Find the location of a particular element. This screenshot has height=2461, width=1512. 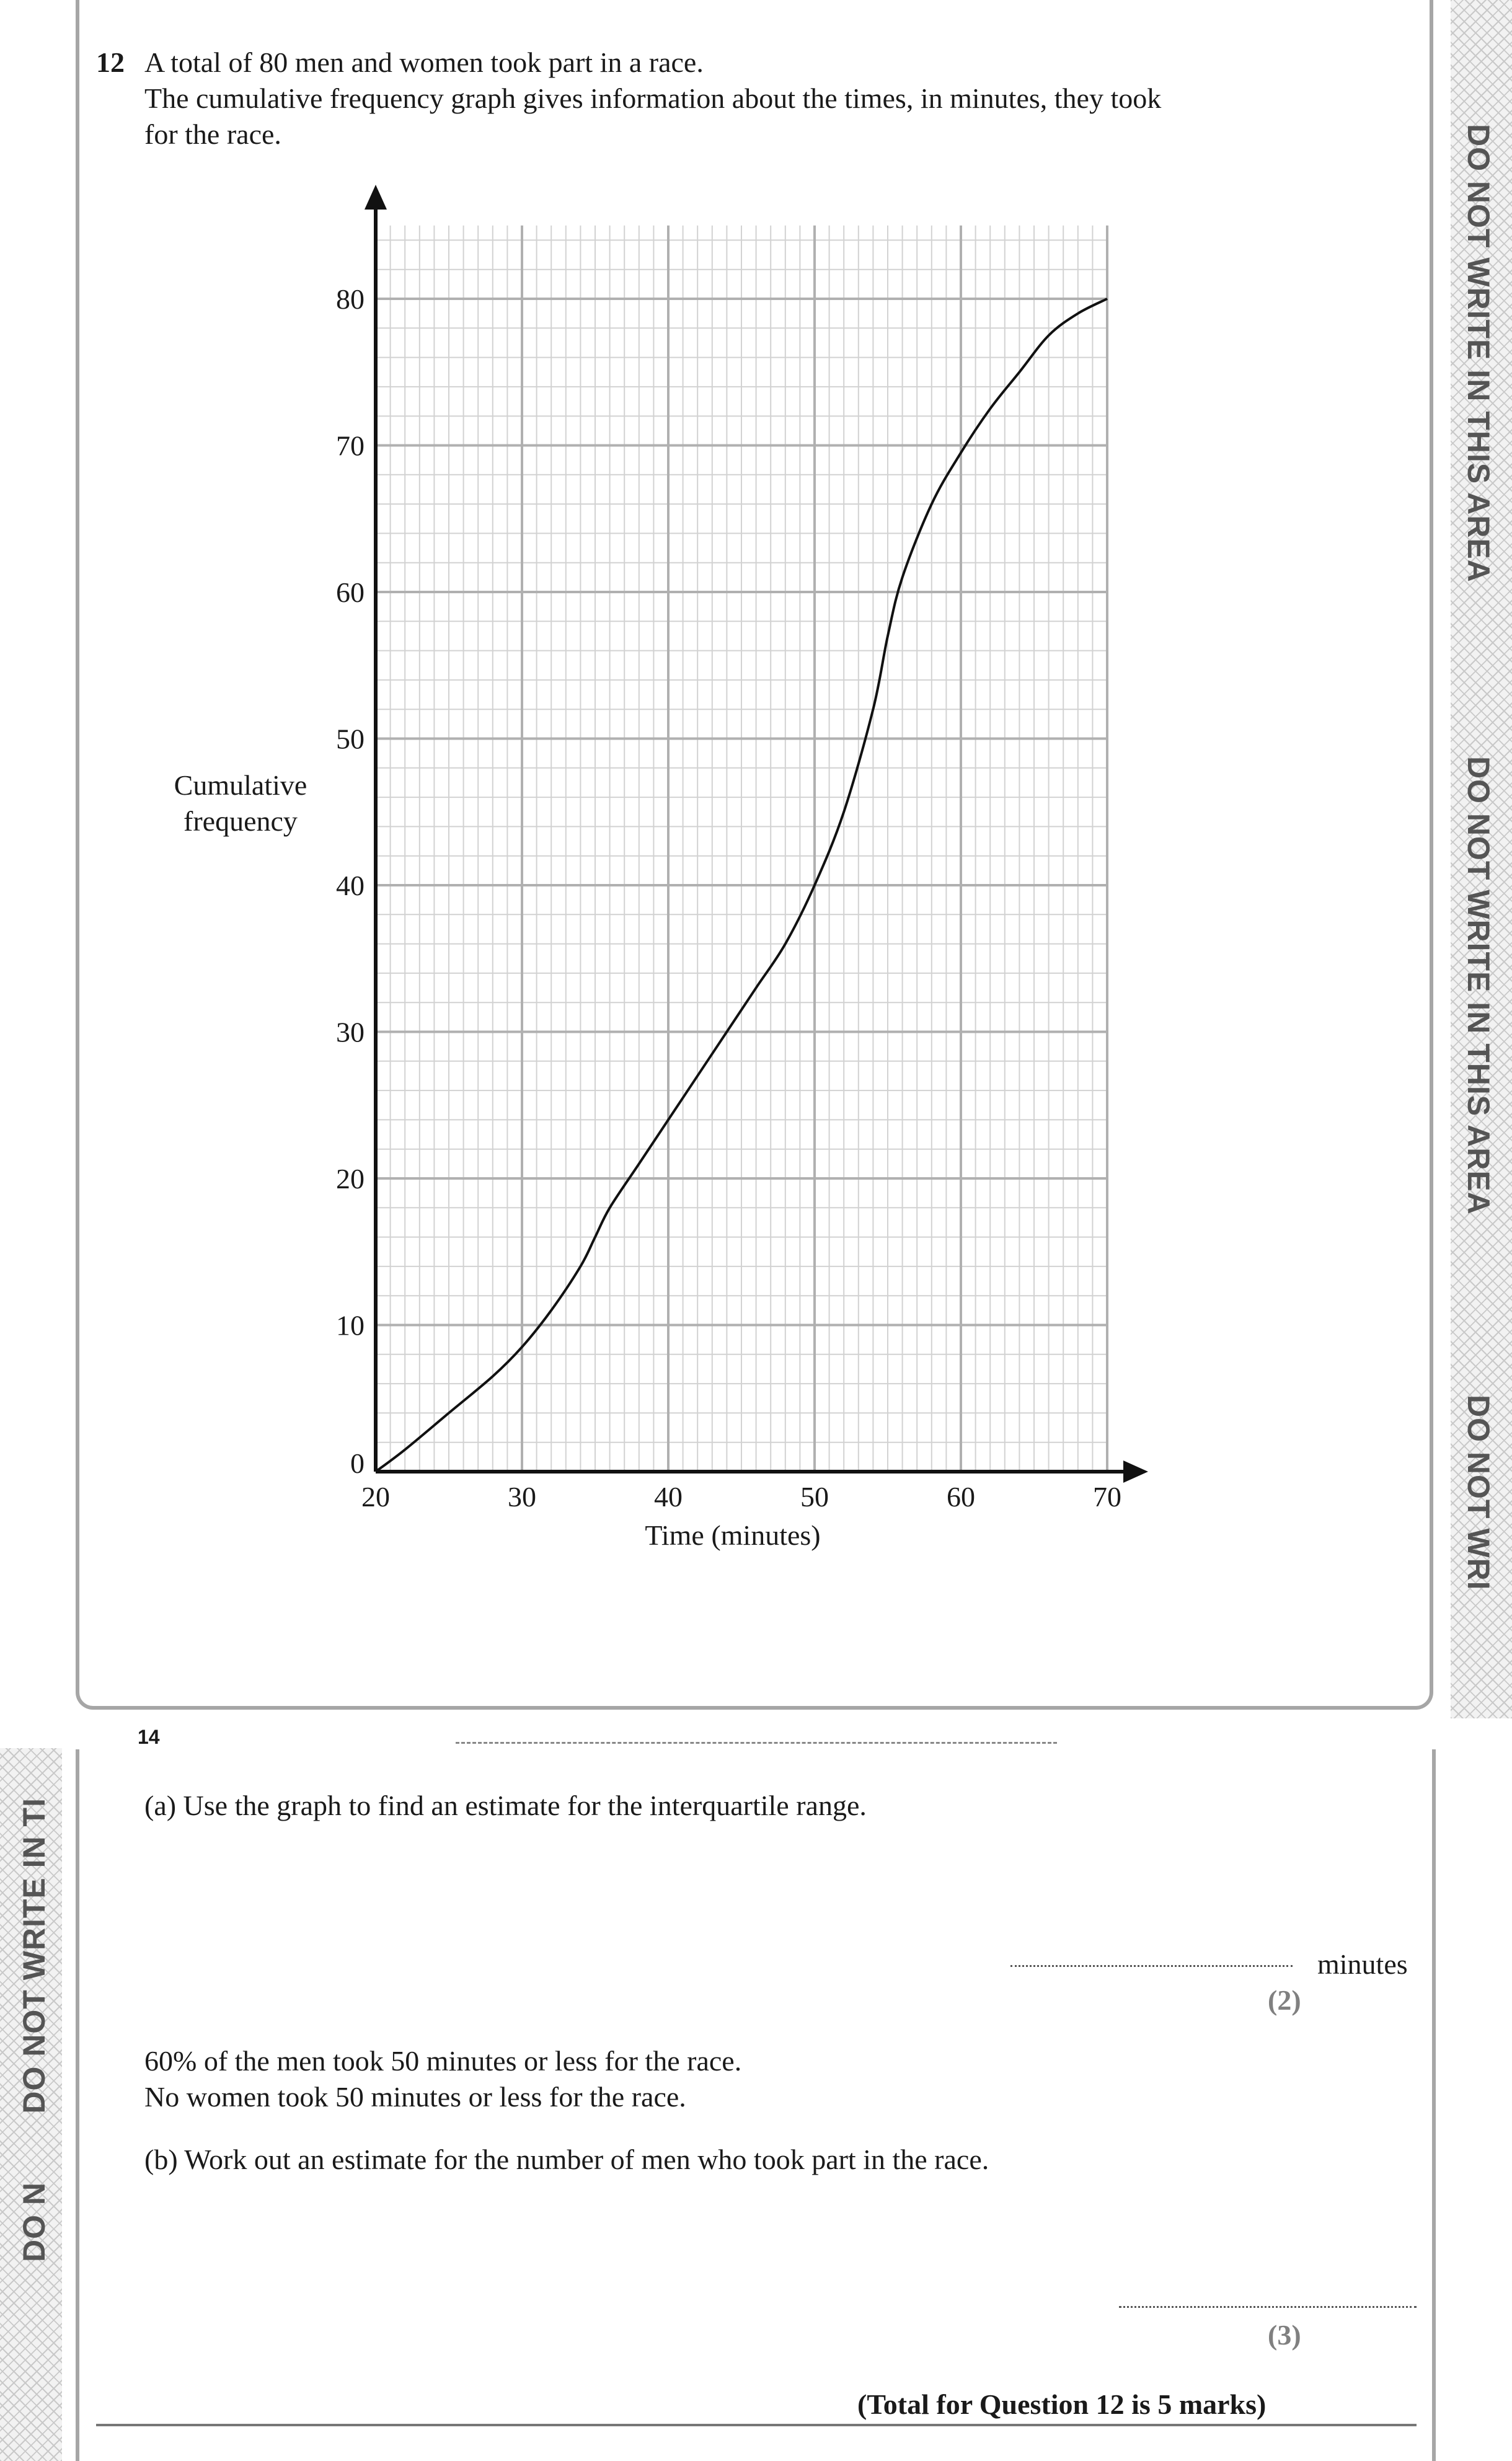

y-tick-label: 70 is located at coordinates (351, 446).